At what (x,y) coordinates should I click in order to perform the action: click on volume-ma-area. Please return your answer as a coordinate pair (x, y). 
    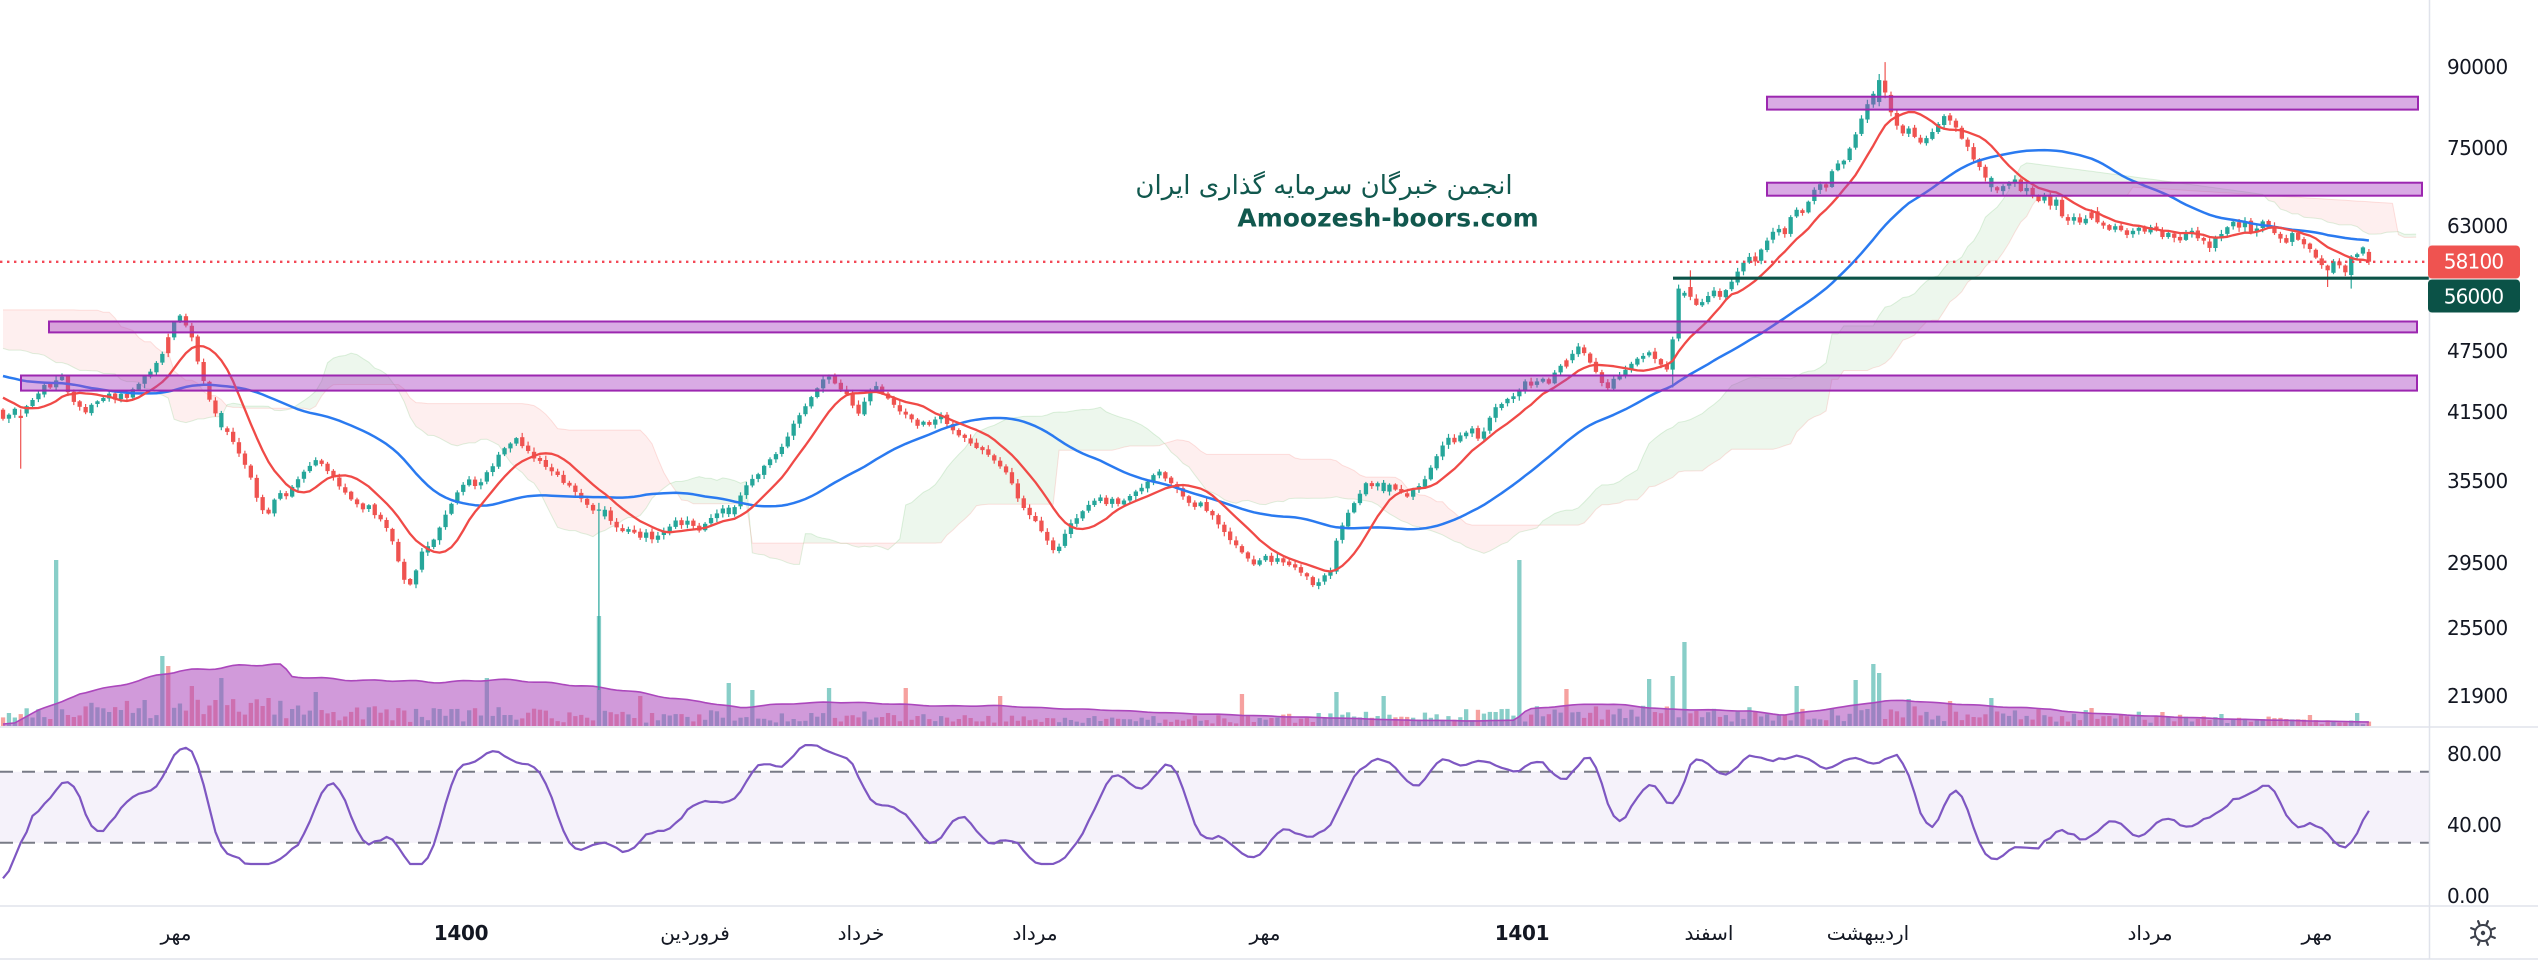
    Looking at the image, I should click on (1186, 695).